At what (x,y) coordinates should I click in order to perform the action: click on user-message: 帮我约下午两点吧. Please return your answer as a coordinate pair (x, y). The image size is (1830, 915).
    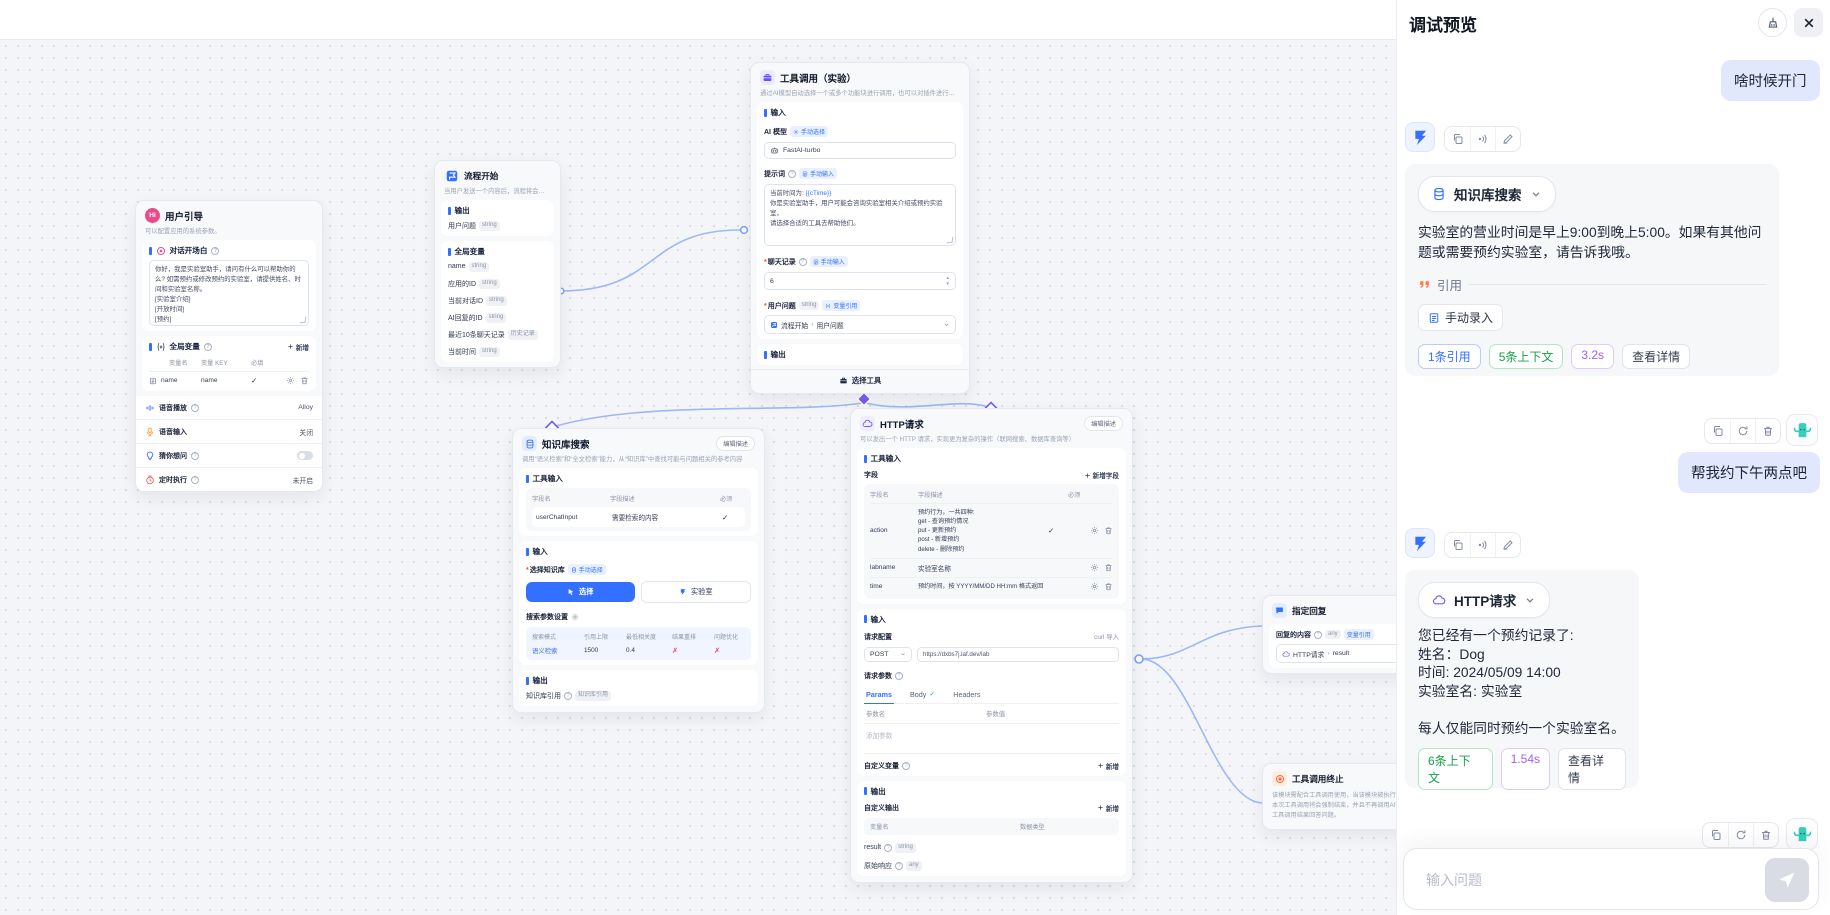
    Looking at the image, I should click on (1749, 472).